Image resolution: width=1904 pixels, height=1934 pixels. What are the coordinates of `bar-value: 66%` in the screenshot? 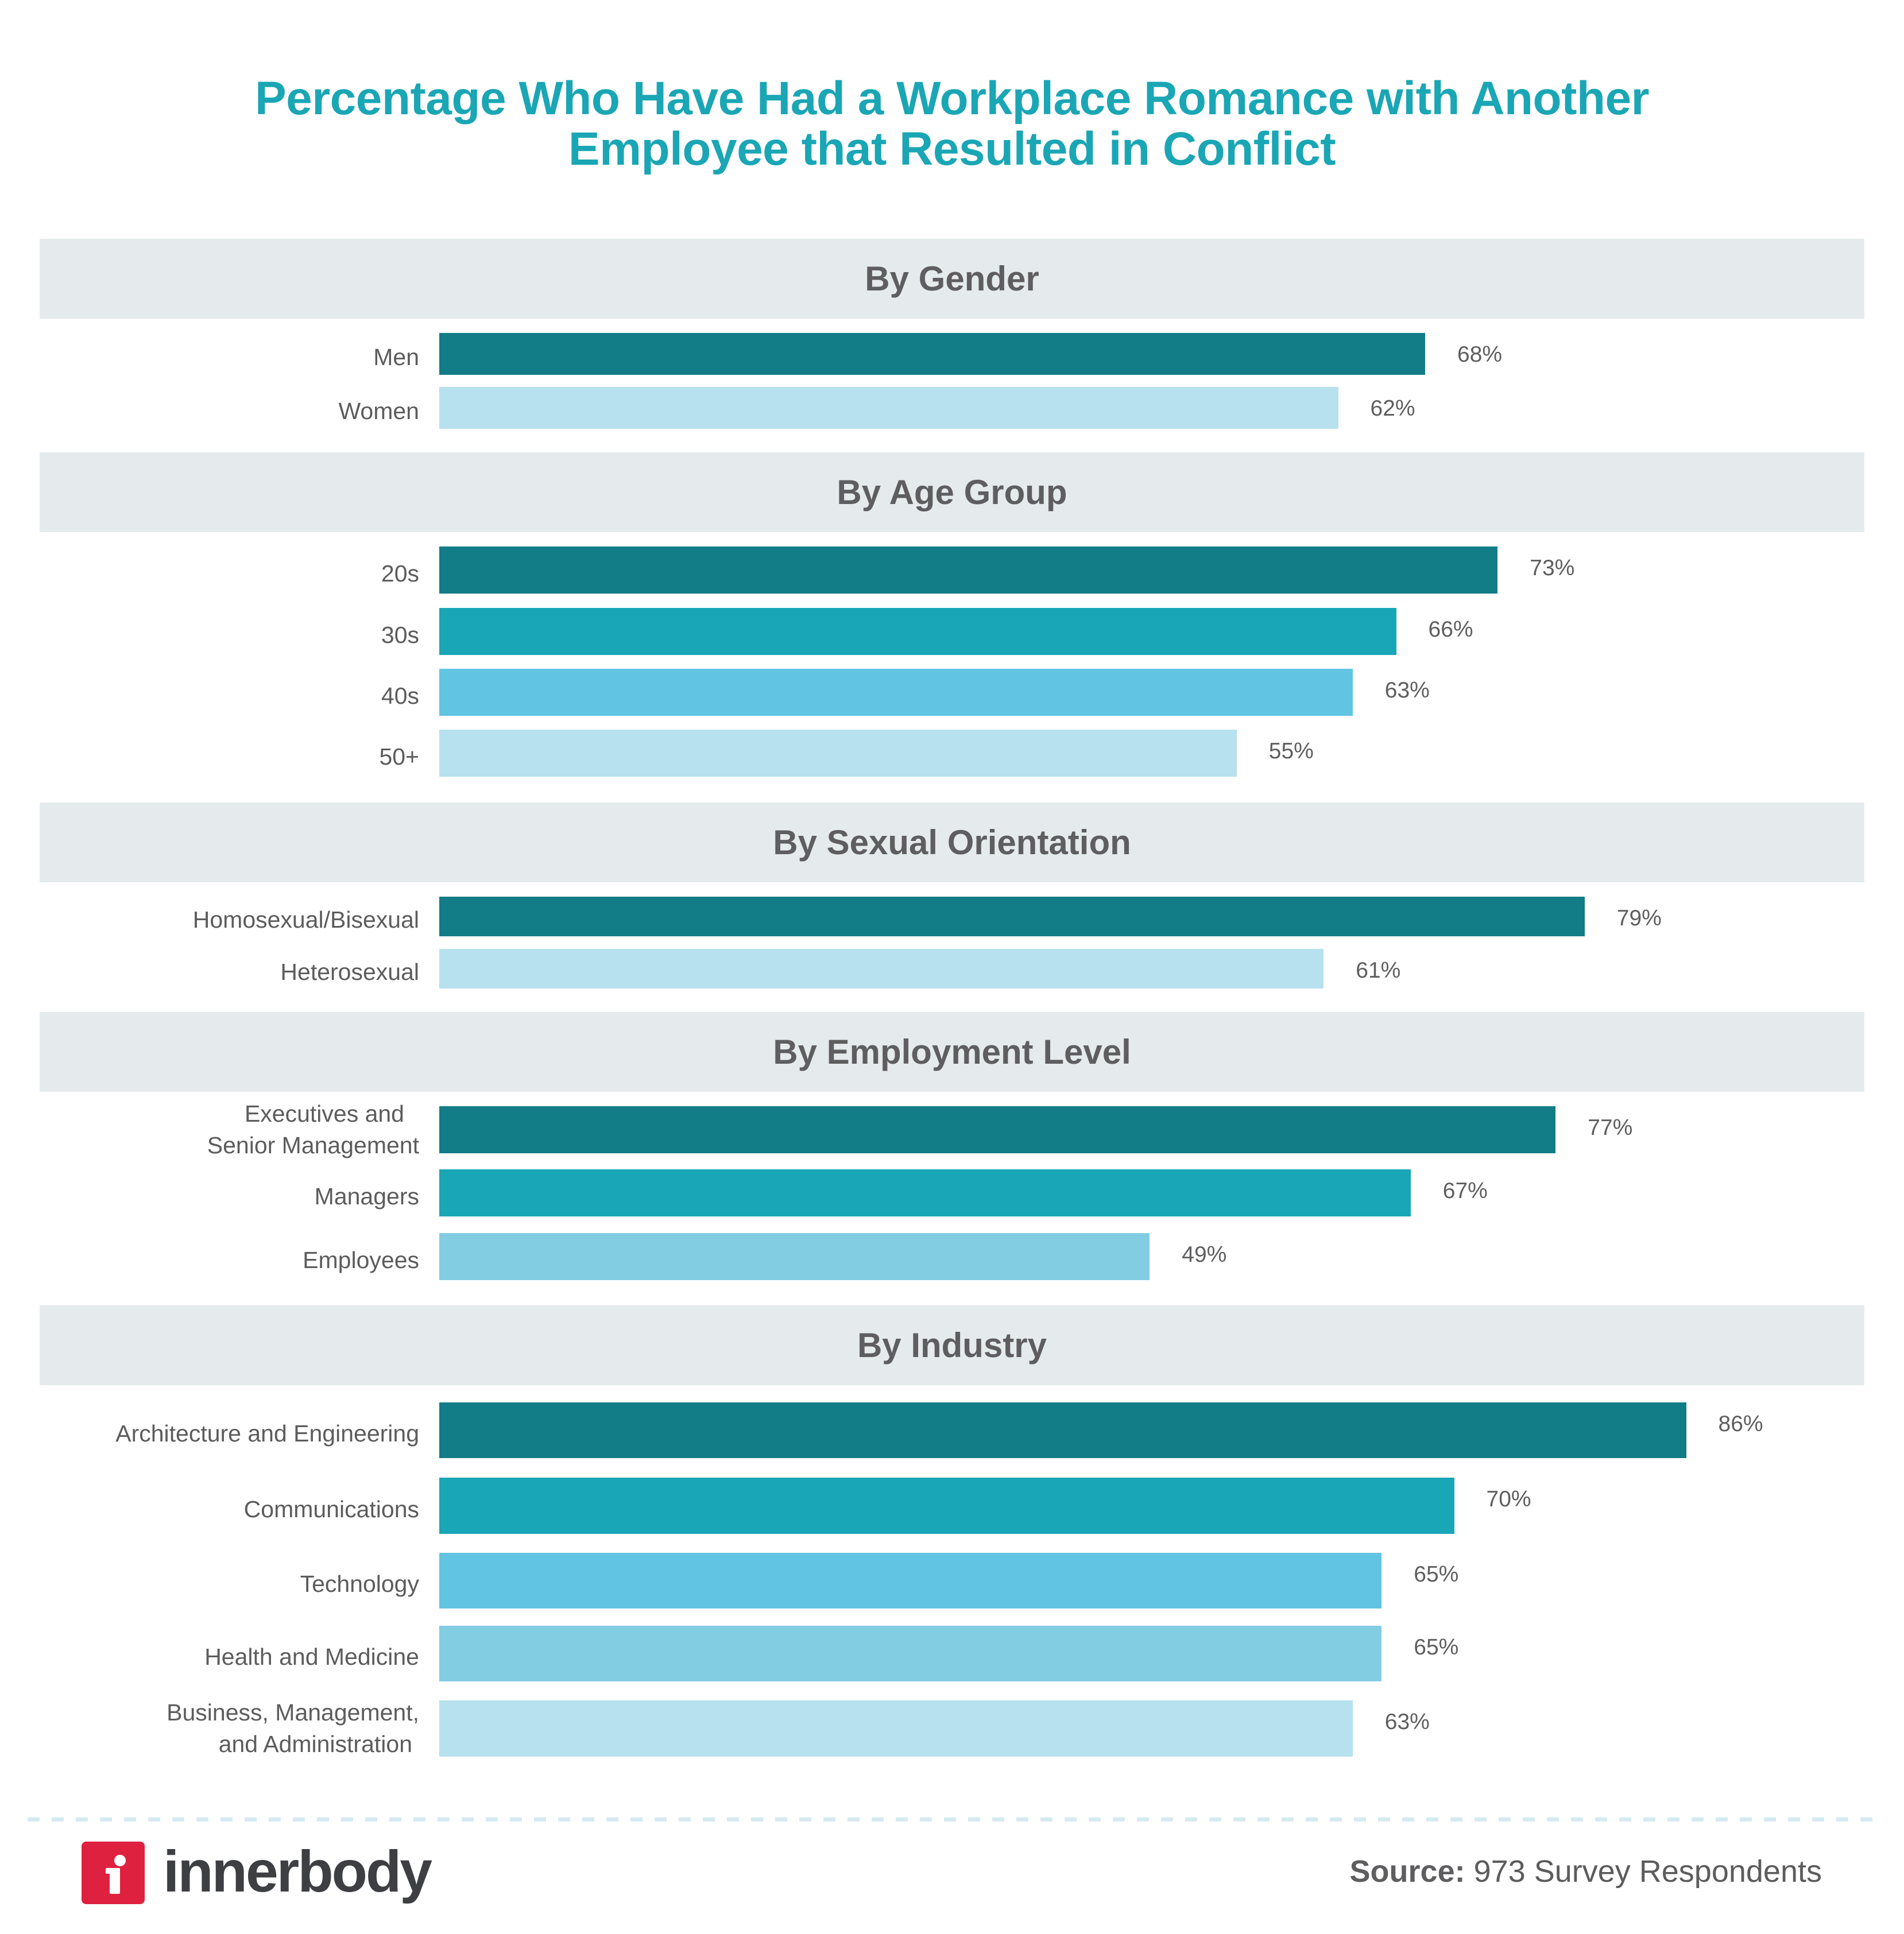 It's located at (1451, 629).